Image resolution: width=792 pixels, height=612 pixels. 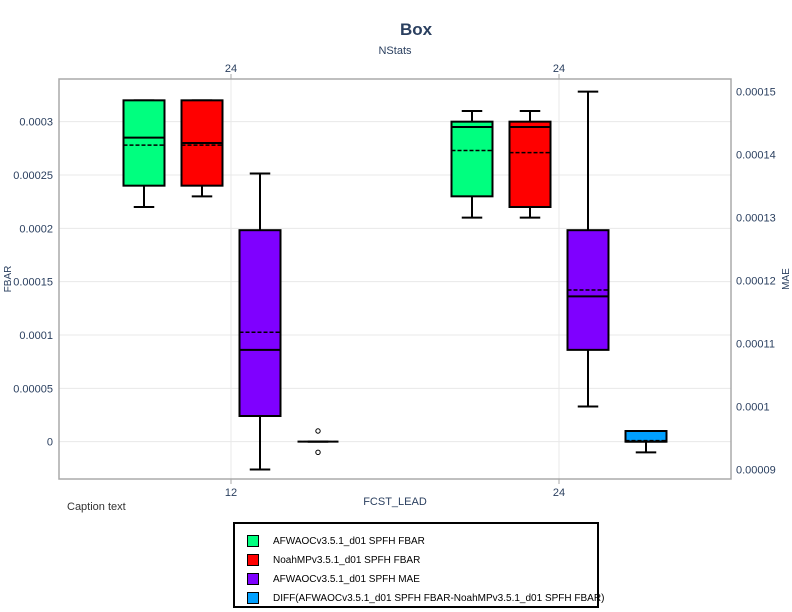 What do you see at coordinates (33, 389) in the screenshot?
I see `y-tick-label-left-1: 0.00005` at bounding box center [33, 389].